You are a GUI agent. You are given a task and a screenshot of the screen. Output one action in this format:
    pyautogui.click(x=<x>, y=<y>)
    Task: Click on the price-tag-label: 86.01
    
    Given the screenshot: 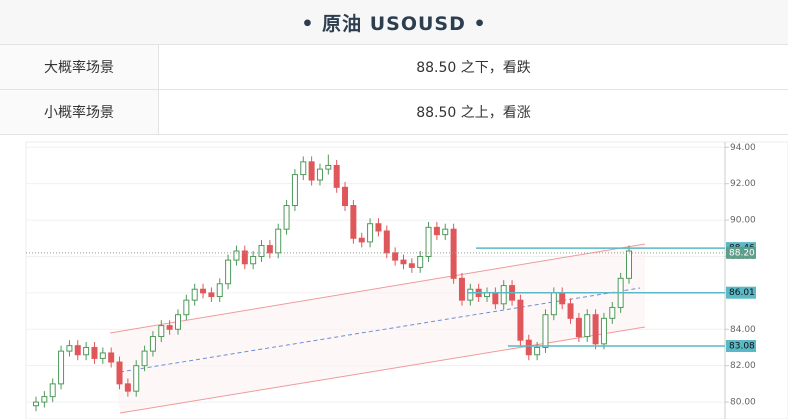 What is the action you would take?
    pyautogui.click(x=742, y=293)
    